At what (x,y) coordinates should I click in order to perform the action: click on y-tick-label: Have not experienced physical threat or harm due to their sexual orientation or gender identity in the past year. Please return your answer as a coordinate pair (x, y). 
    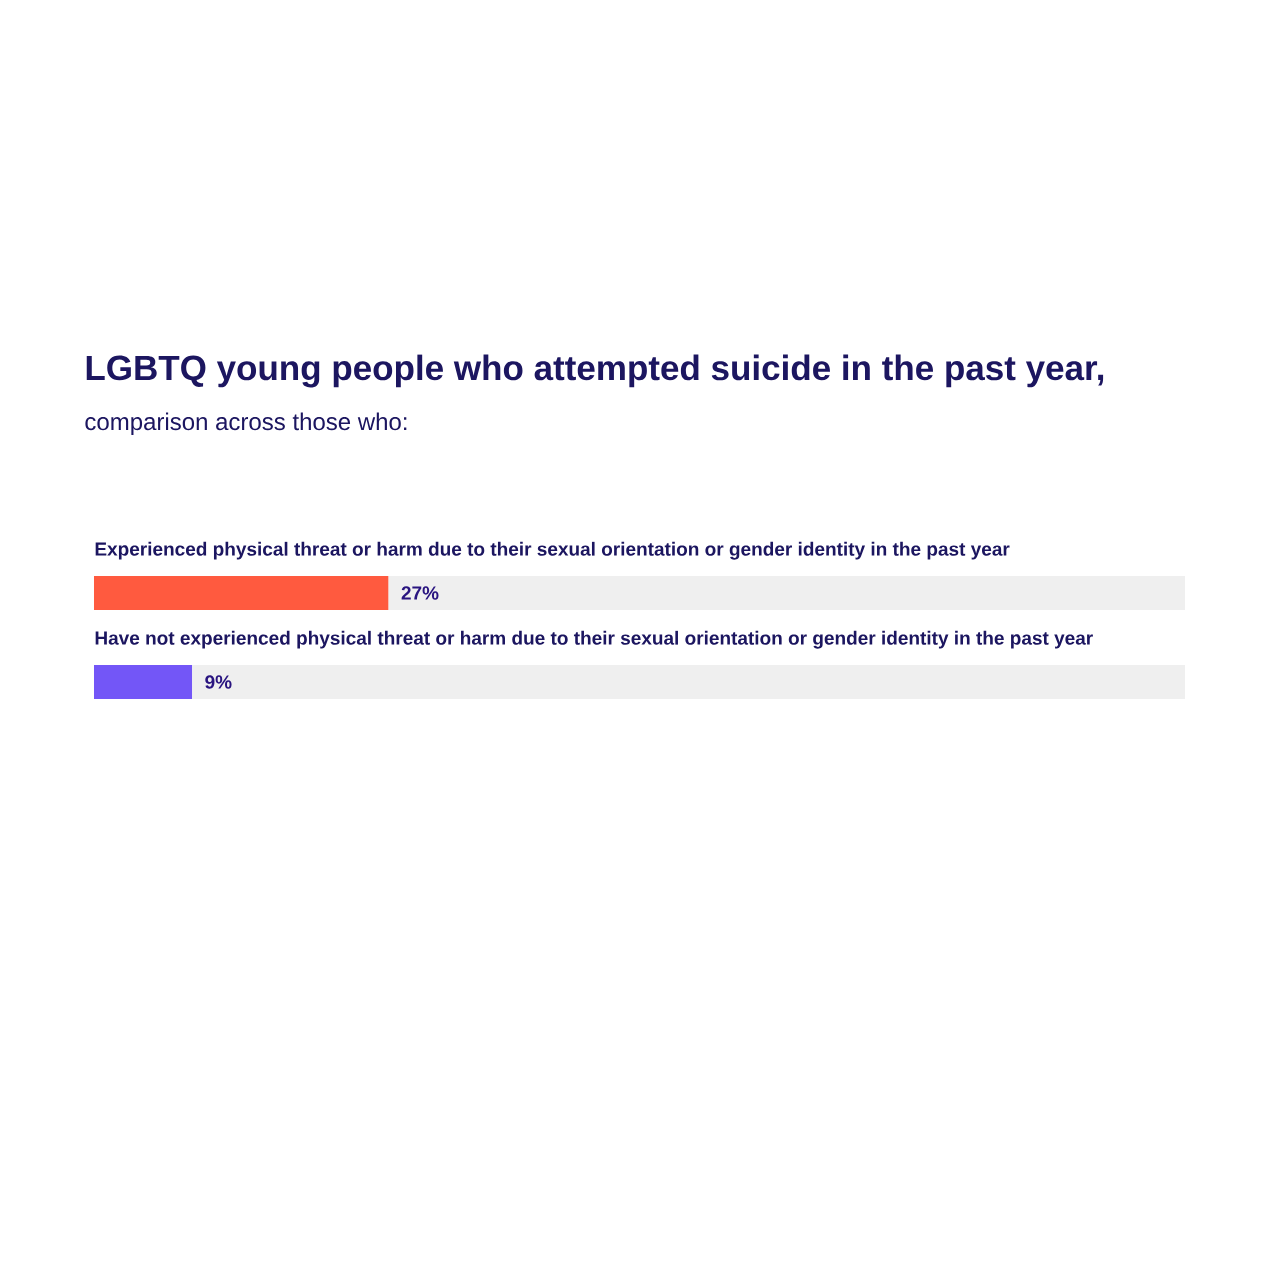
    Looking at the image, I should click on (594, 639).